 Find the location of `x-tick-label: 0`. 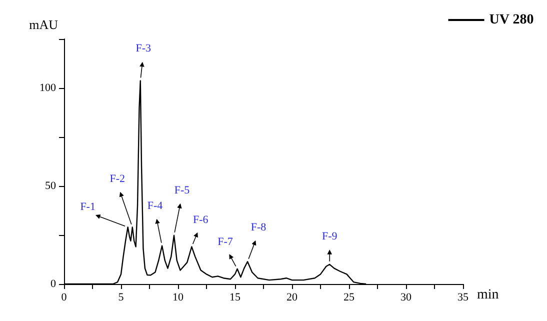

x-tick-label: 0 is located at coordinates (64, 298).